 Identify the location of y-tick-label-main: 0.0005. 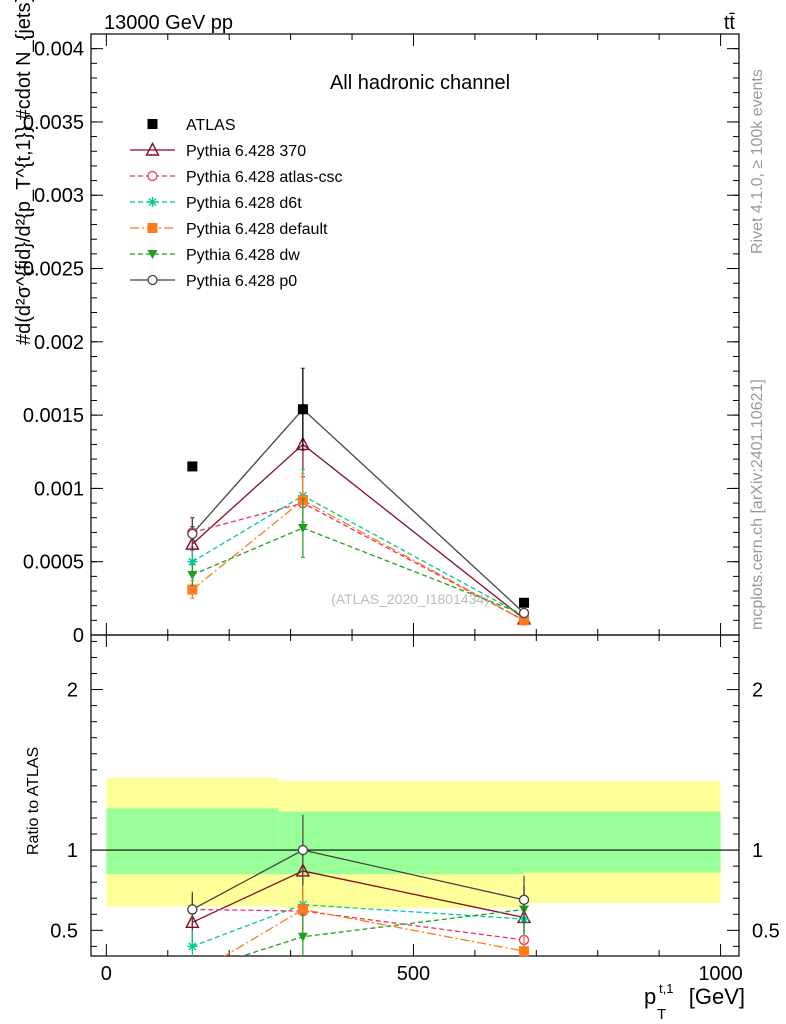
(53, 563).